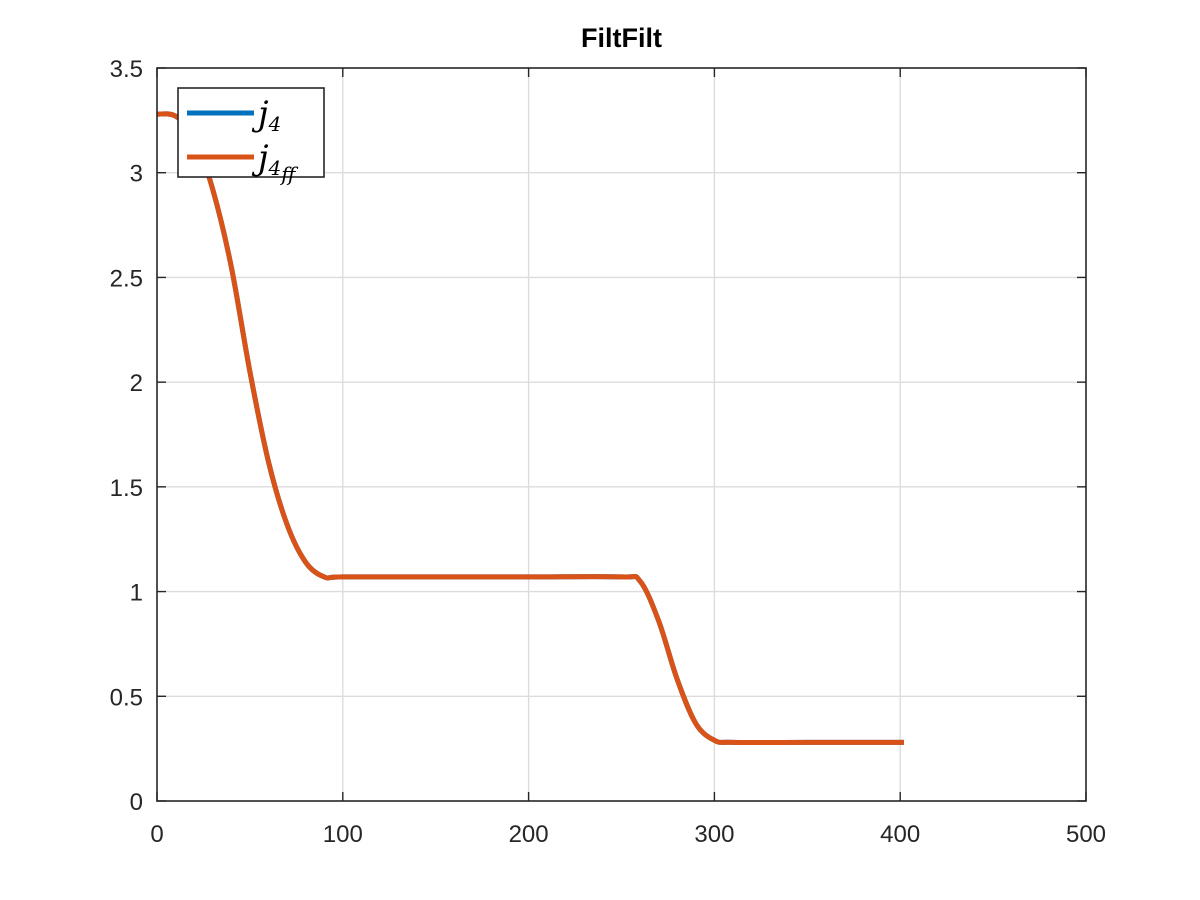  I want to click on y-tick-label: 3, so click(136, 174).